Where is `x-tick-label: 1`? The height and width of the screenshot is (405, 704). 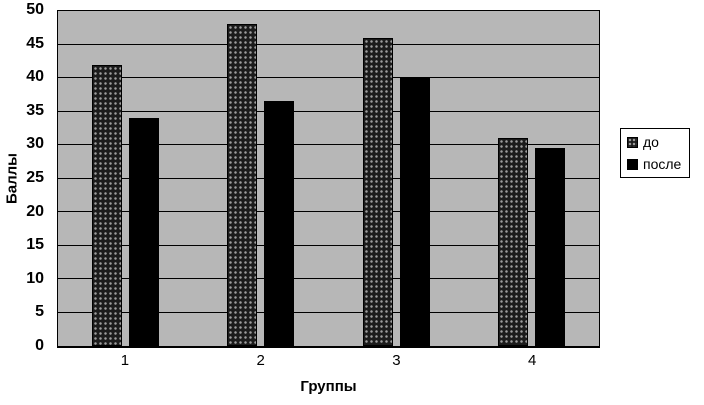
x-tick-label: 1 is located at coordinates (125, 360).